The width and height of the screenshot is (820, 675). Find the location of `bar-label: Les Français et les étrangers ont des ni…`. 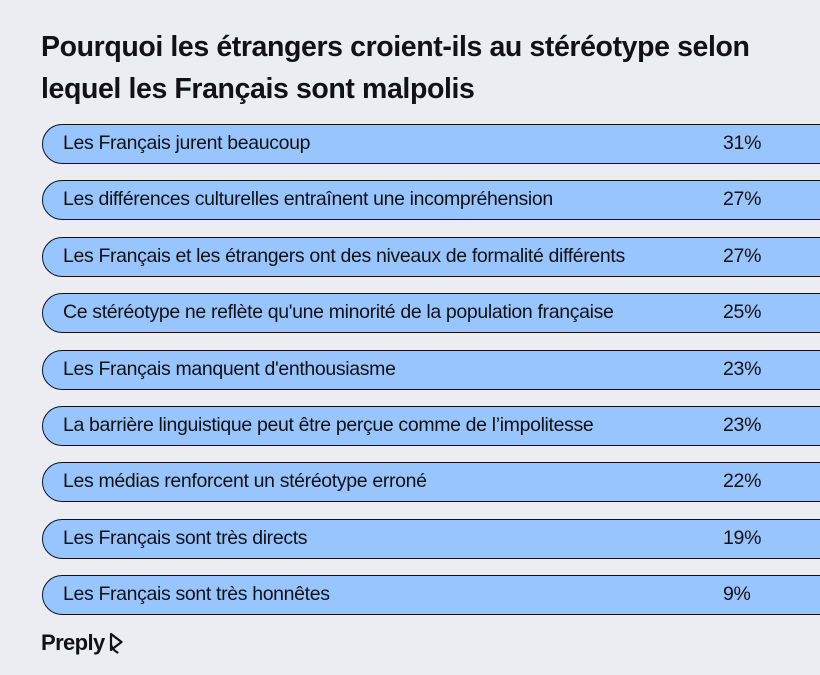

bar-label: Les Français et les étrangers ont des ni… is located at coordinates (344, 255).